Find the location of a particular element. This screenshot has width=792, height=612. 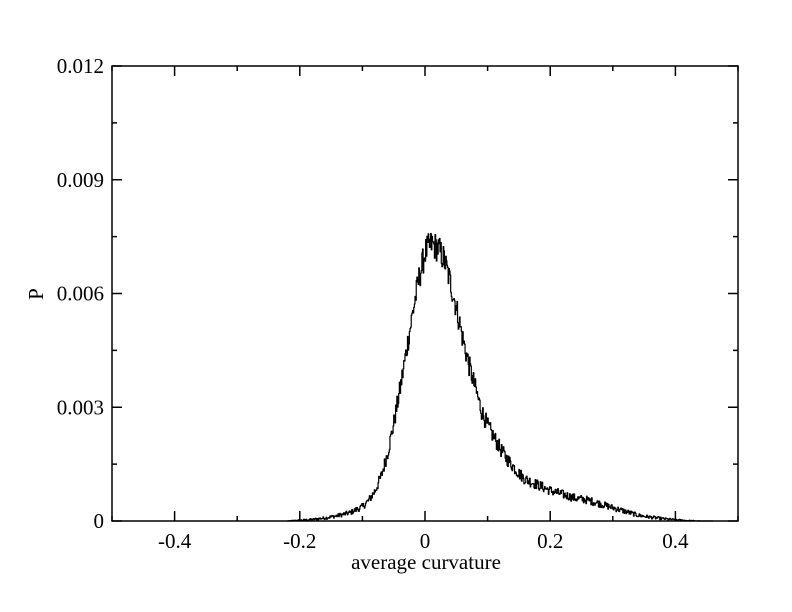

y-axis-title: P is located at coordinates (36, 294).